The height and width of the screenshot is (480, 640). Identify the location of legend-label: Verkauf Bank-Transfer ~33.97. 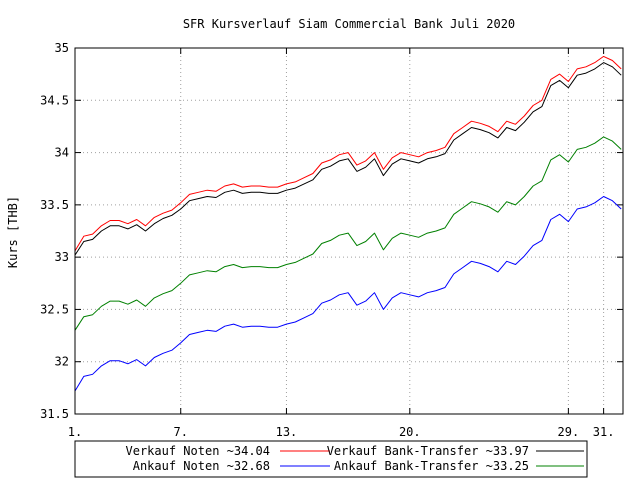
(428, 451).